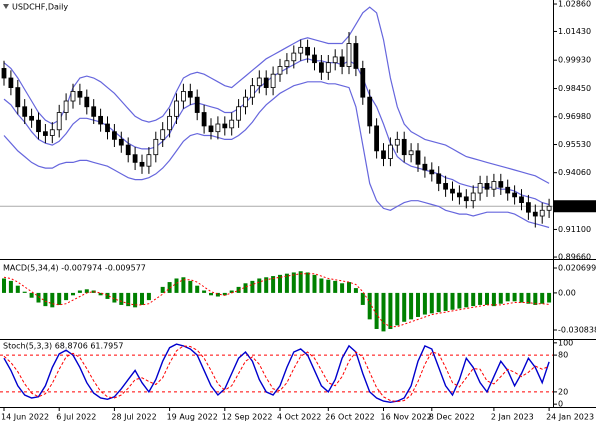  I want to click on y-tick-label: 0, so click(560, 404).